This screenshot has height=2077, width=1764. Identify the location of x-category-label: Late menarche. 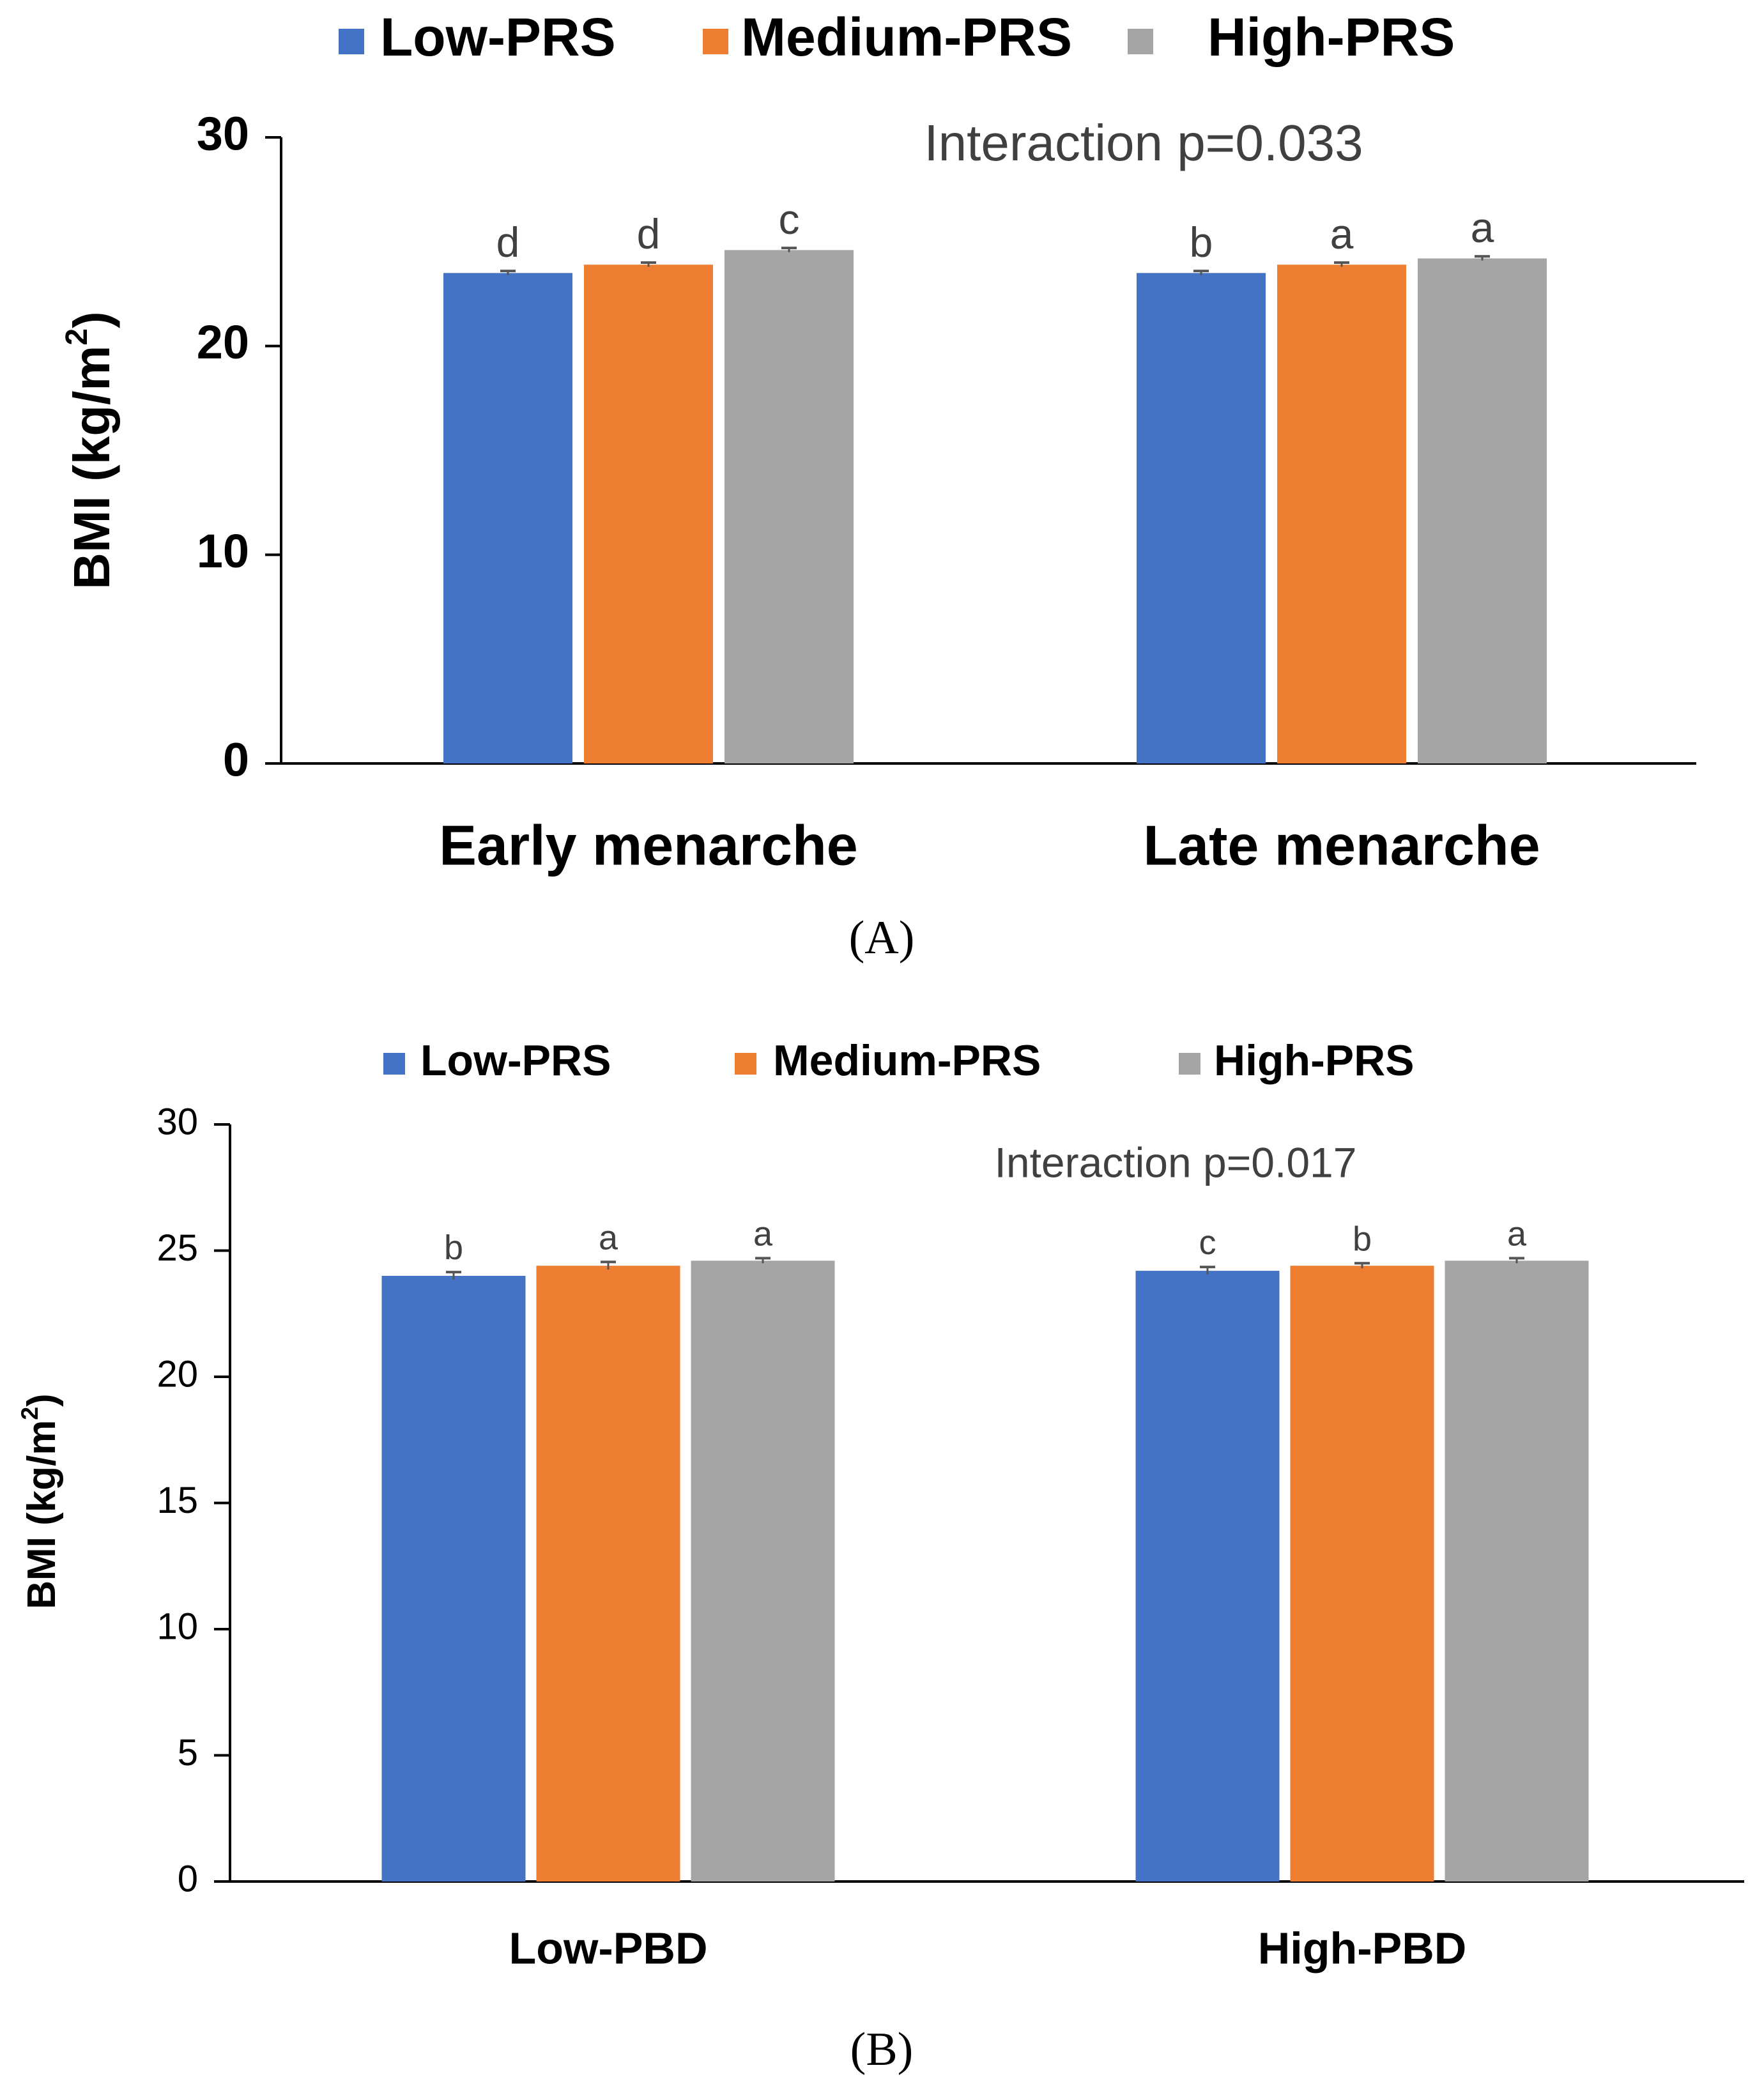
(1341, 845).